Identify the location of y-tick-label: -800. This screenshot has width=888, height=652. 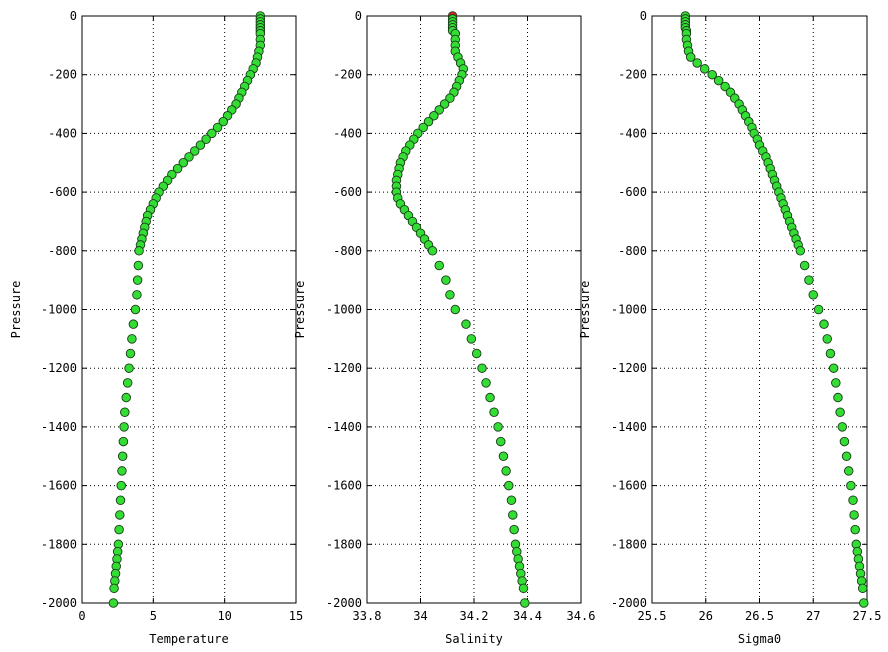
(62, 251).